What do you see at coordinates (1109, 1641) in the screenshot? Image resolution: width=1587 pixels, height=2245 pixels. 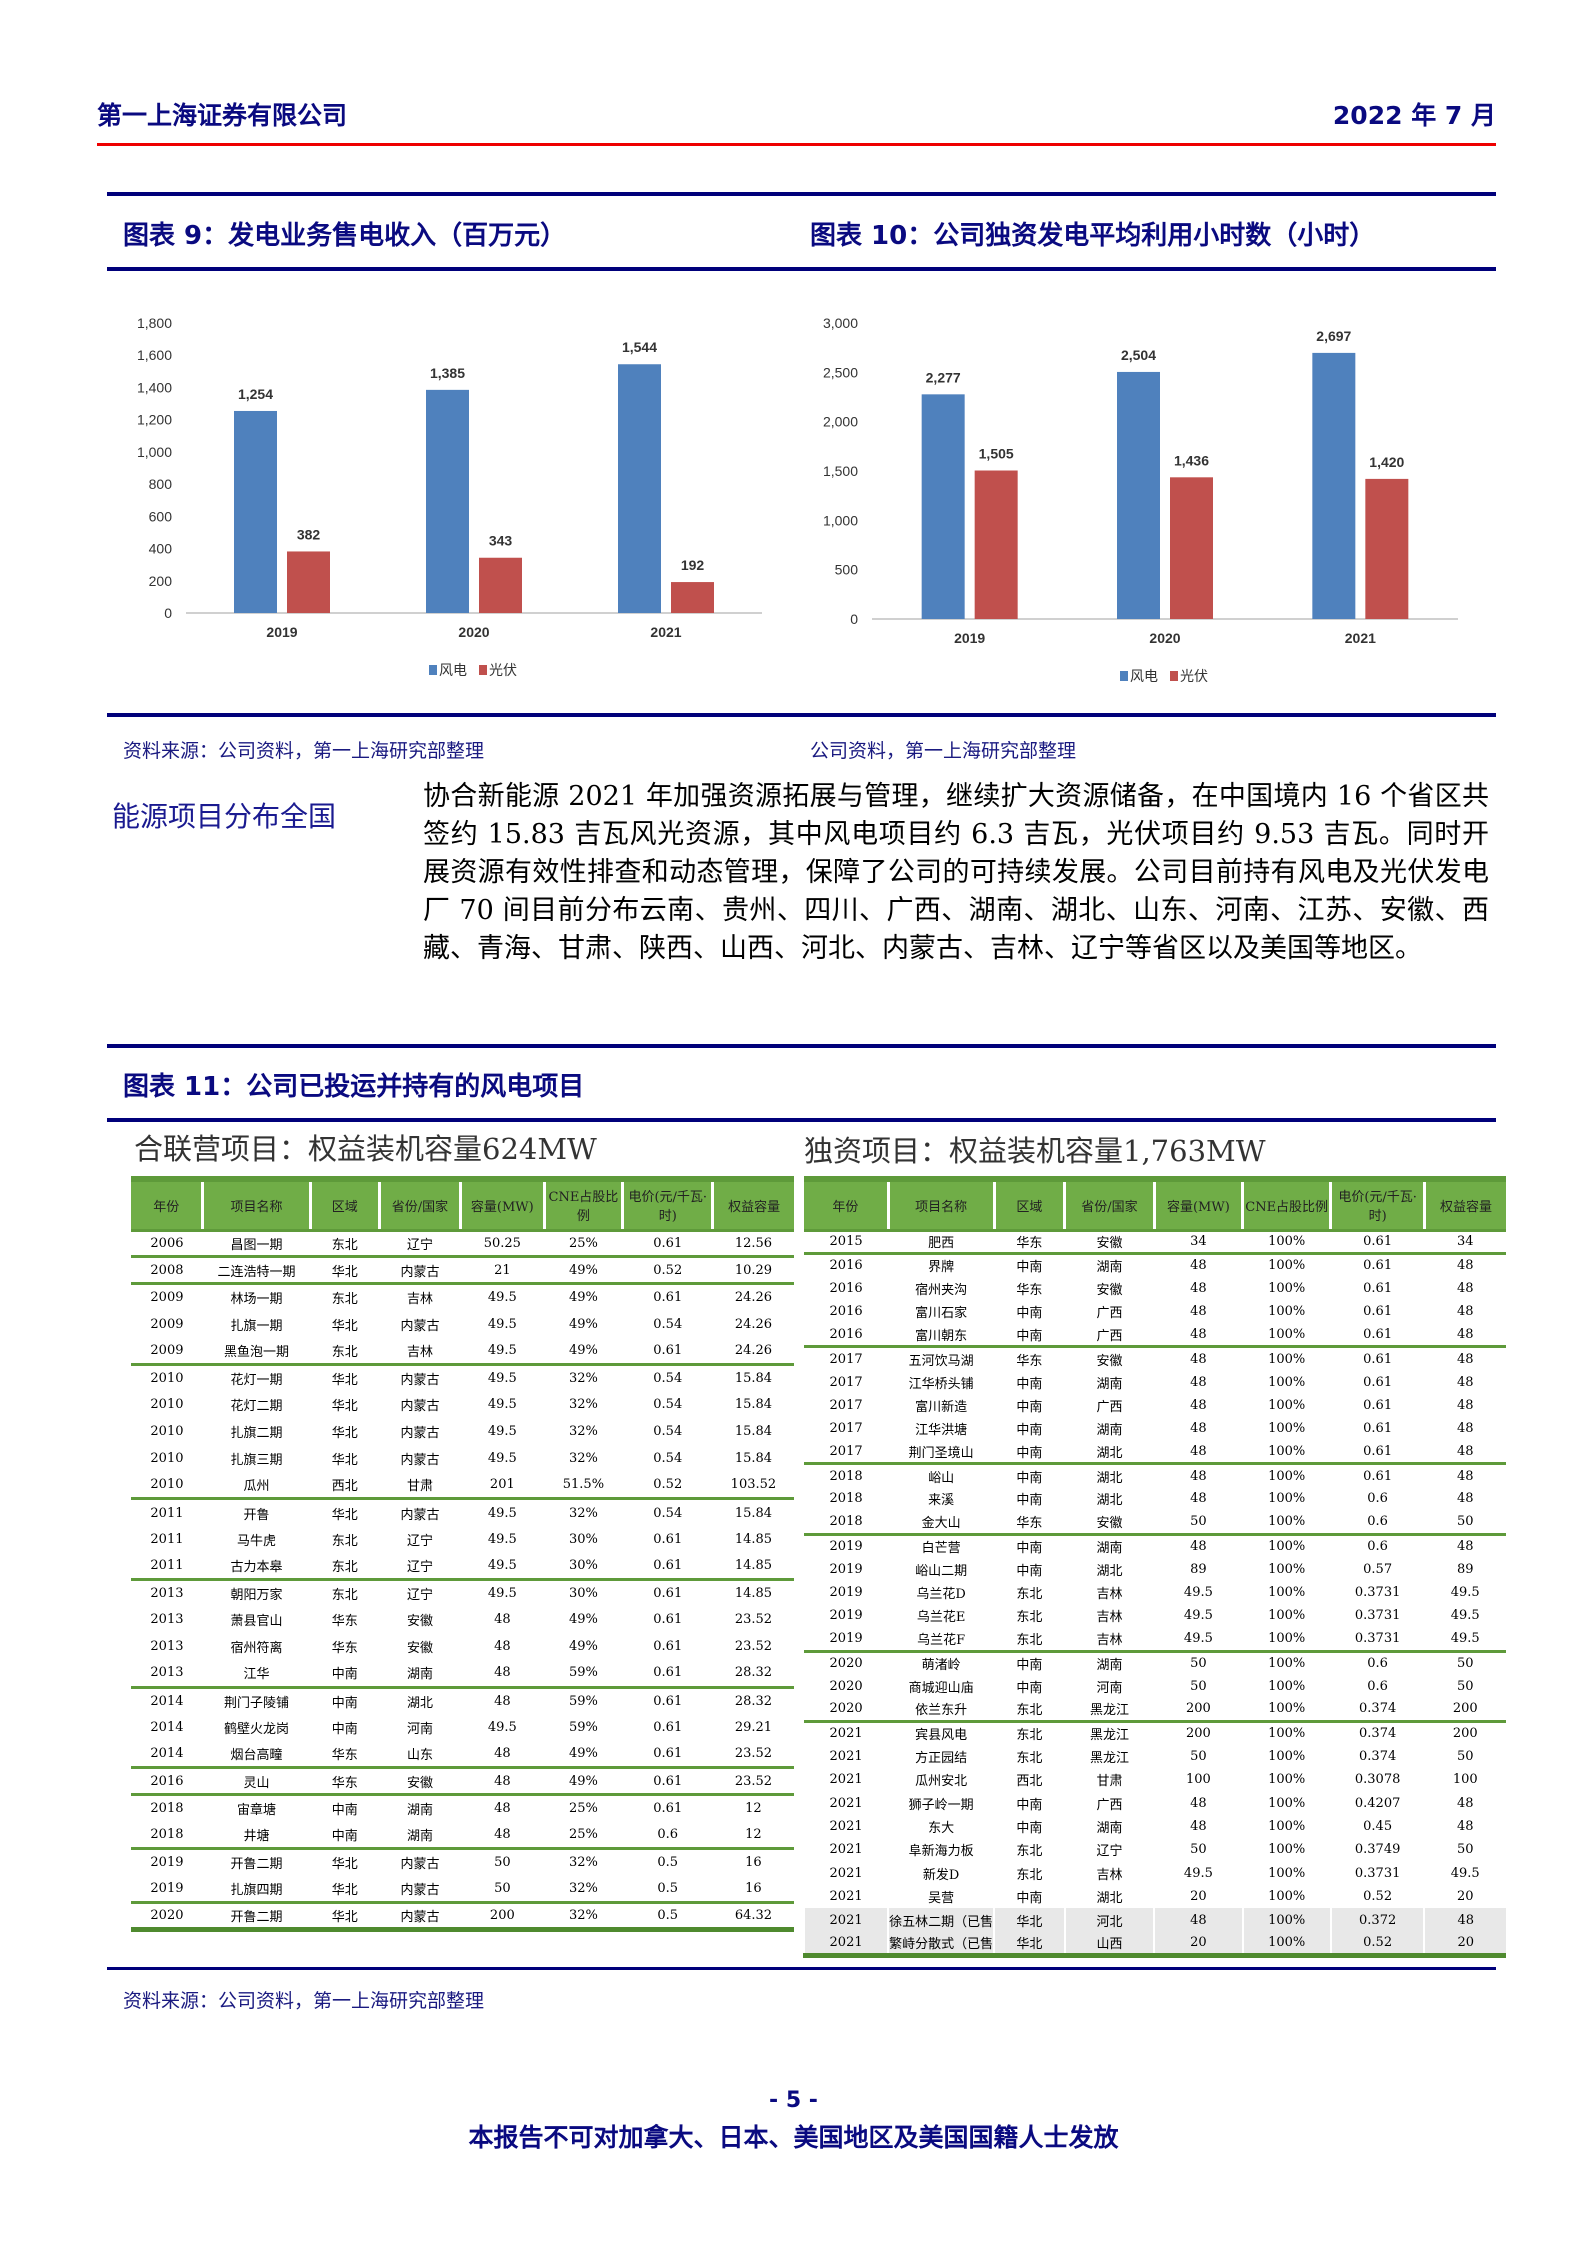 I see `table-cell: 吉林` at bounding box center [1109, 1641].